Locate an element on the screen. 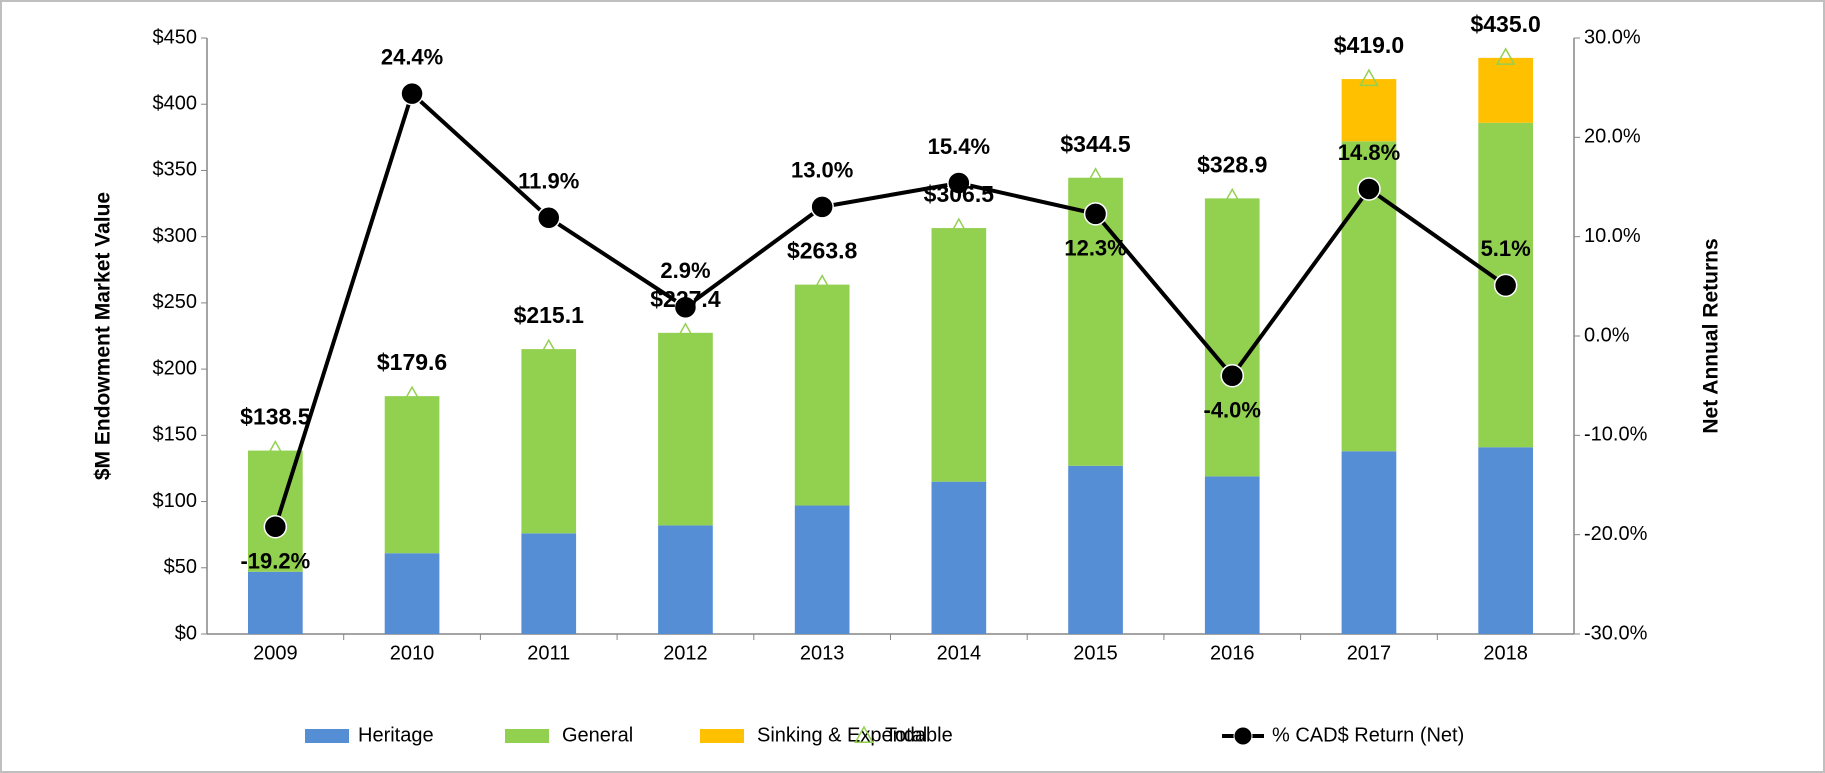 The width and height of the screenshot is (1825, 773). x-tick-label: 2013 is located at coordinates (822, 653).